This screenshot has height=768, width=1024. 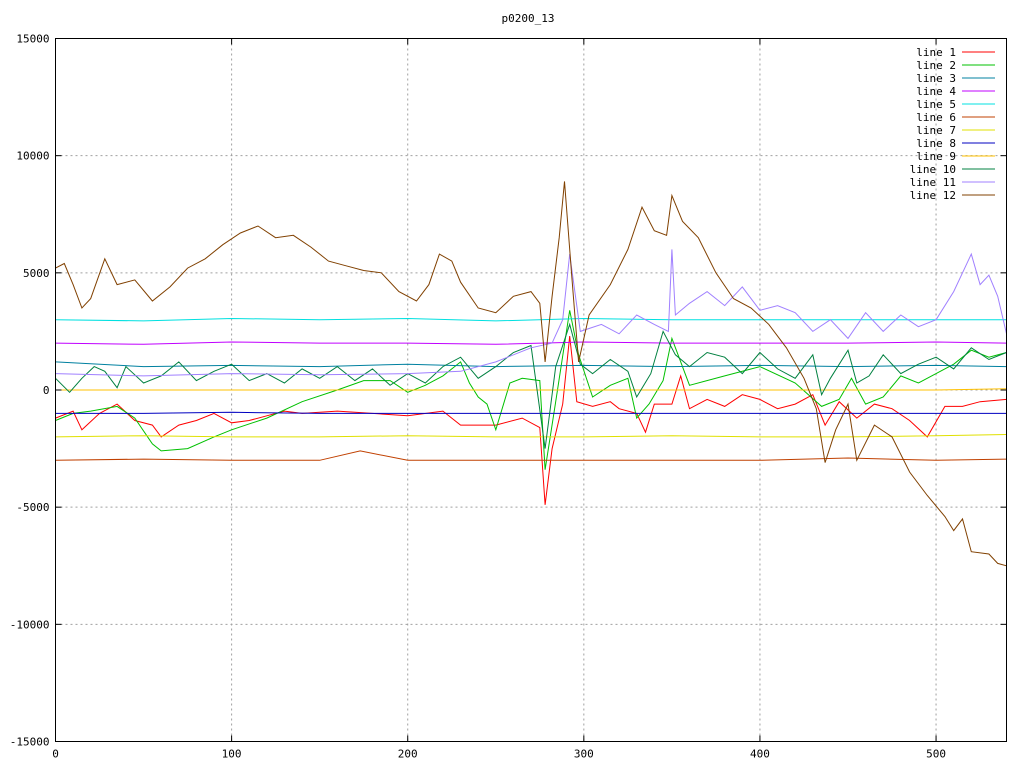 What do you see at coordinates (584, 754) in the screenshot?
I see `x-tick-label: 300` at bounding box center [584, 754].